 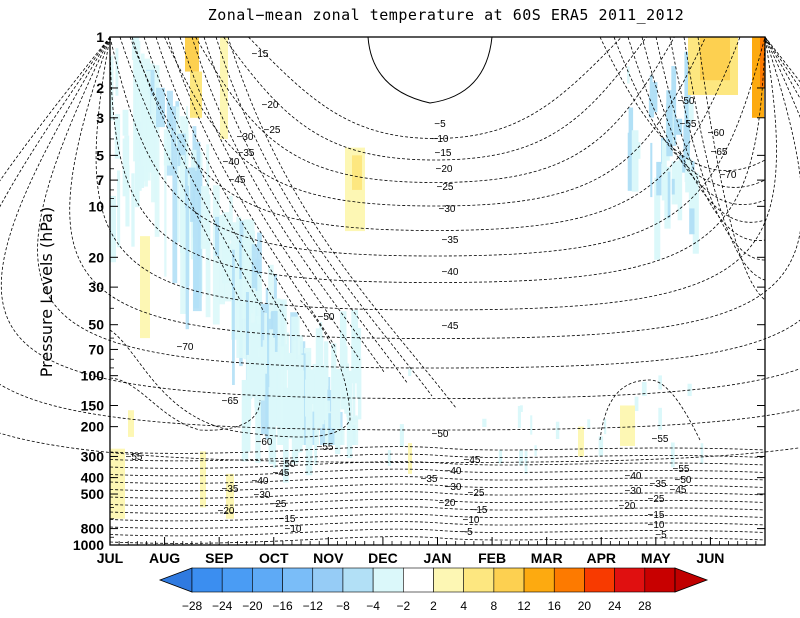 What do you see at coordinates (260, 54) in the screenshot?
I see `contour-label: −15` at bounding box center [260, 54].